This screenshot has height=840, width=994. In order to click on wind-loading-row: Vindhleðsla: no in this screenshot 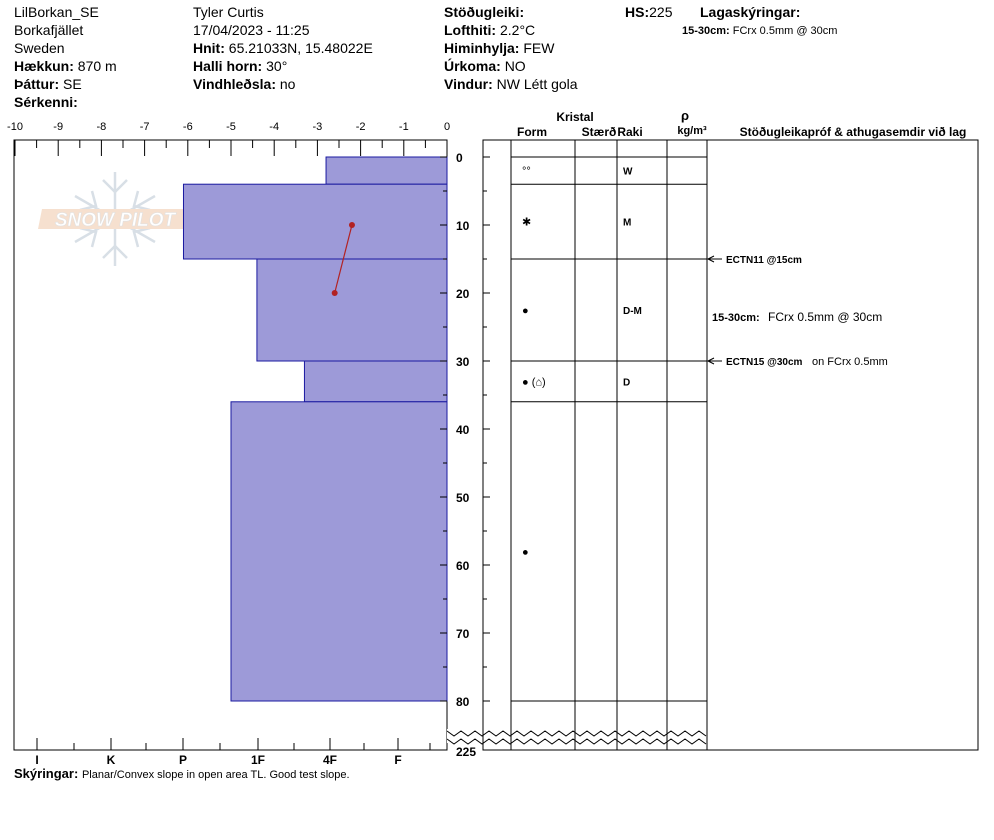, I will do `click(244, 84)`.